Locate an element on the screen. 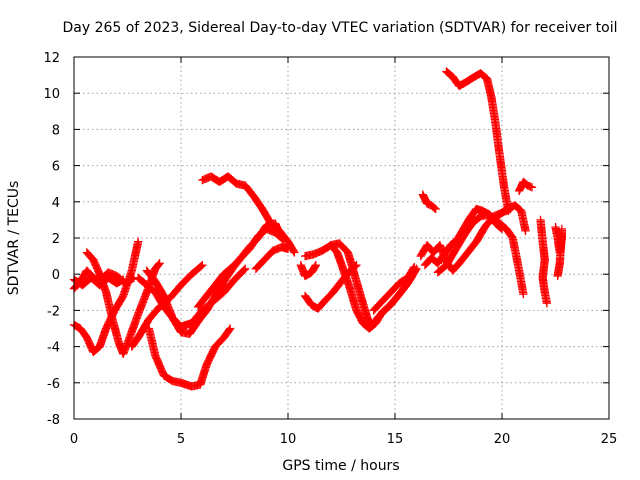  y-tick-label: 8 is located at coordinates (56, 130).